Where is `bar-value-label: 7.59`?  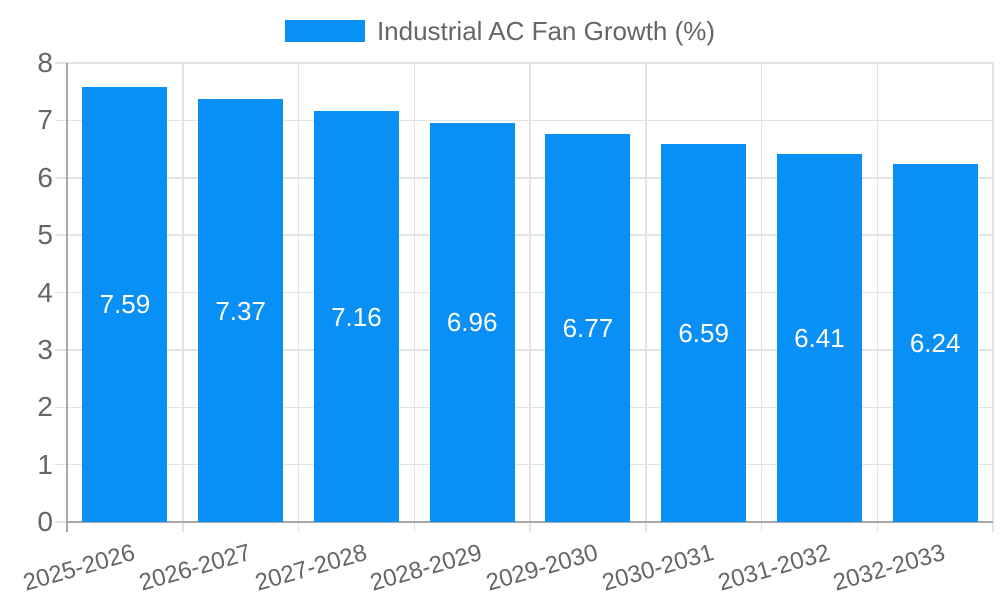
bar-value-label: 7.59 is located at coordinates (125, 304).